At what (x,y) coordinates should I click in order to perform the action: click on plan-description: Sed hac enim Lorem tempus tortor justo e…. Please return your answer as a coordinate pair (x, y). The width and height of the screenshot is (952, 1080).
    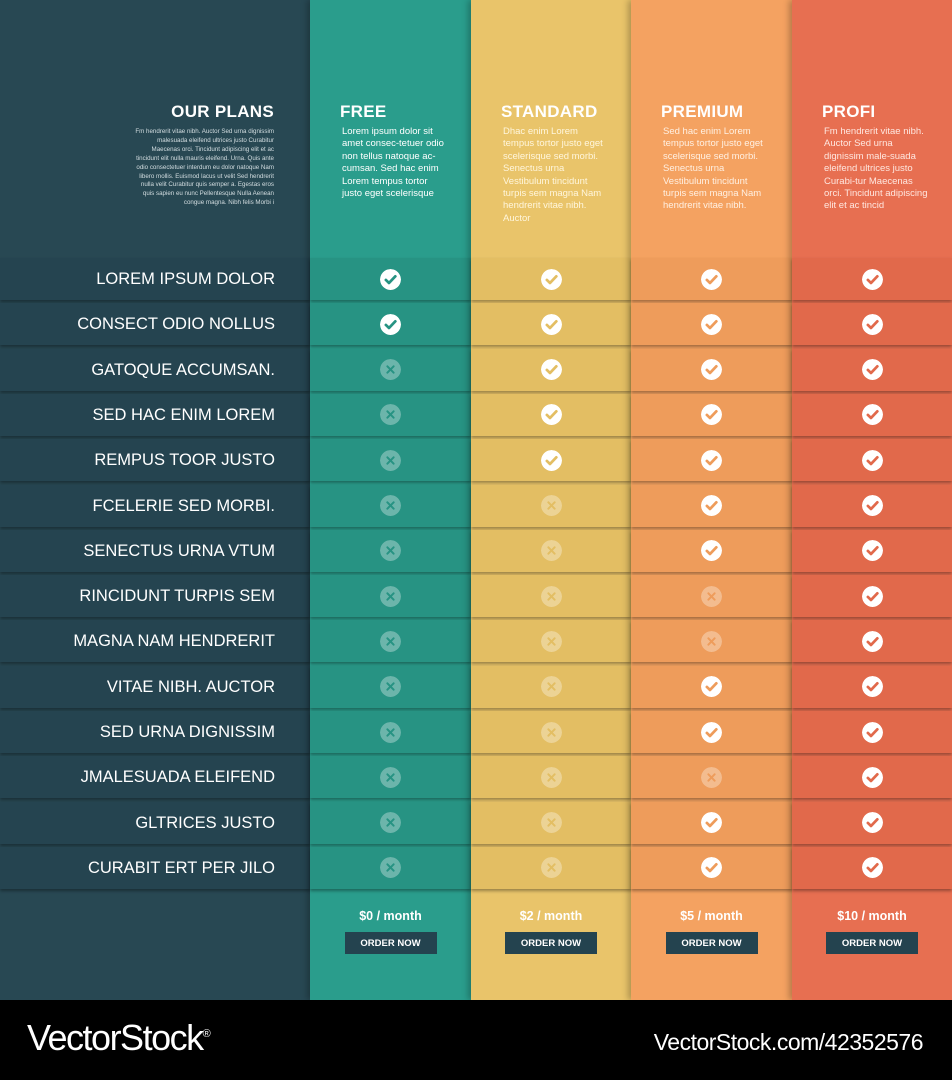
    Looking at the image, I should click on (713, 169).